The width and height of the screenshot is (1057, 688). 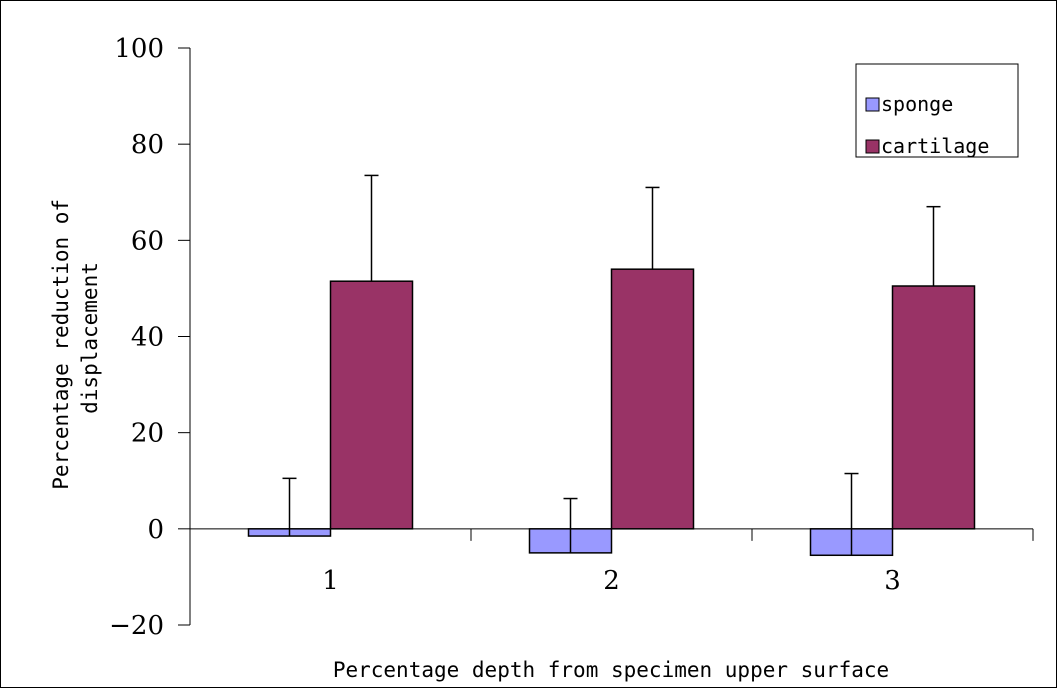 I want to click on legend-label-cartilage: cartilage, so click(x=935, y=146).